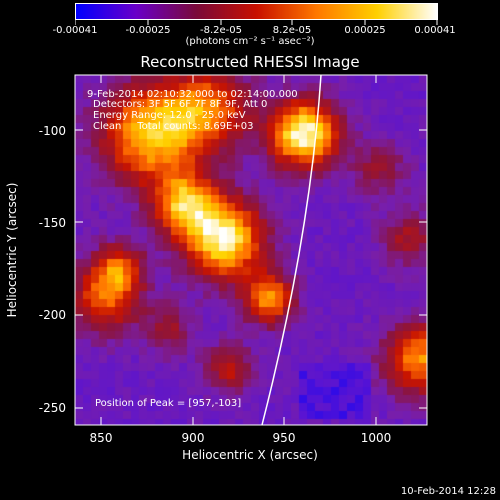  Describe the element at coordinates (435, 30) in the screenshot. I see `colorbar-label-6: 0.00041` at that location.